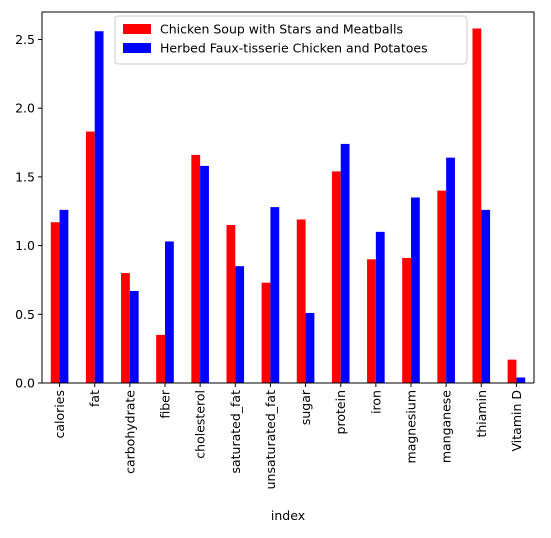 The width and height of the screenshot is (551, 538). Describe the element at coordinates (165, 403) in the screenshot. I see `x-tick-label: fiber` at that location.